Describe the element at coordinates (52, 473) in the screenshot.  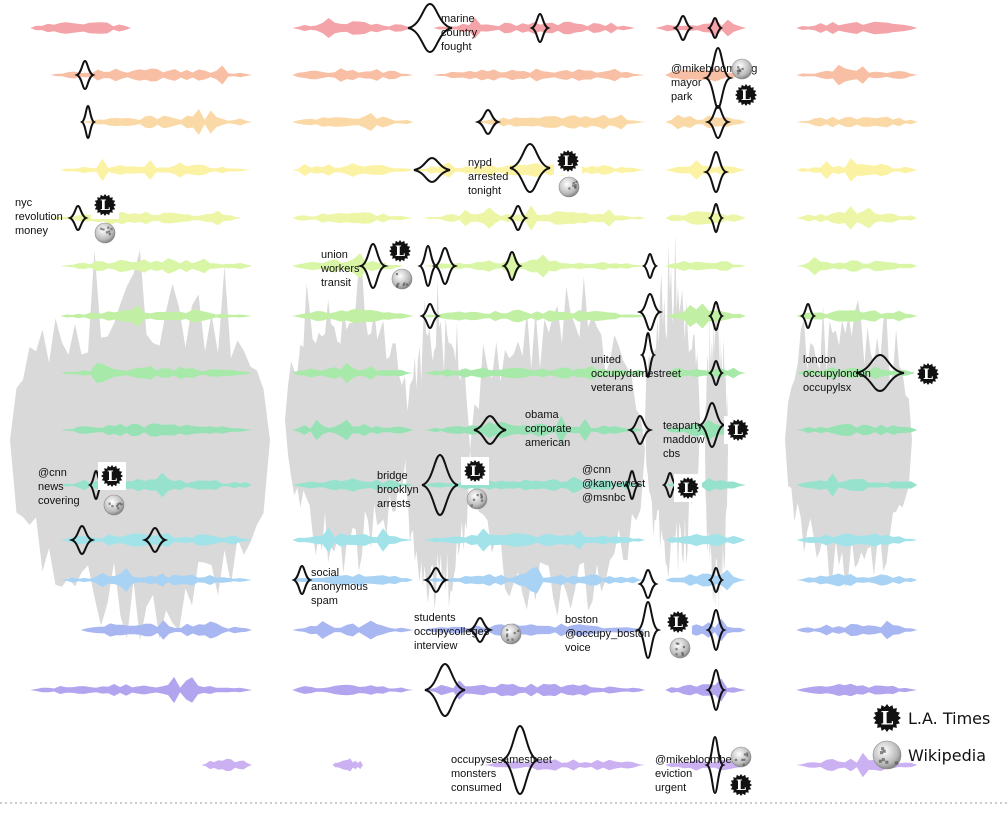
I see `annotation-9-line-0: @cnn` at that location.